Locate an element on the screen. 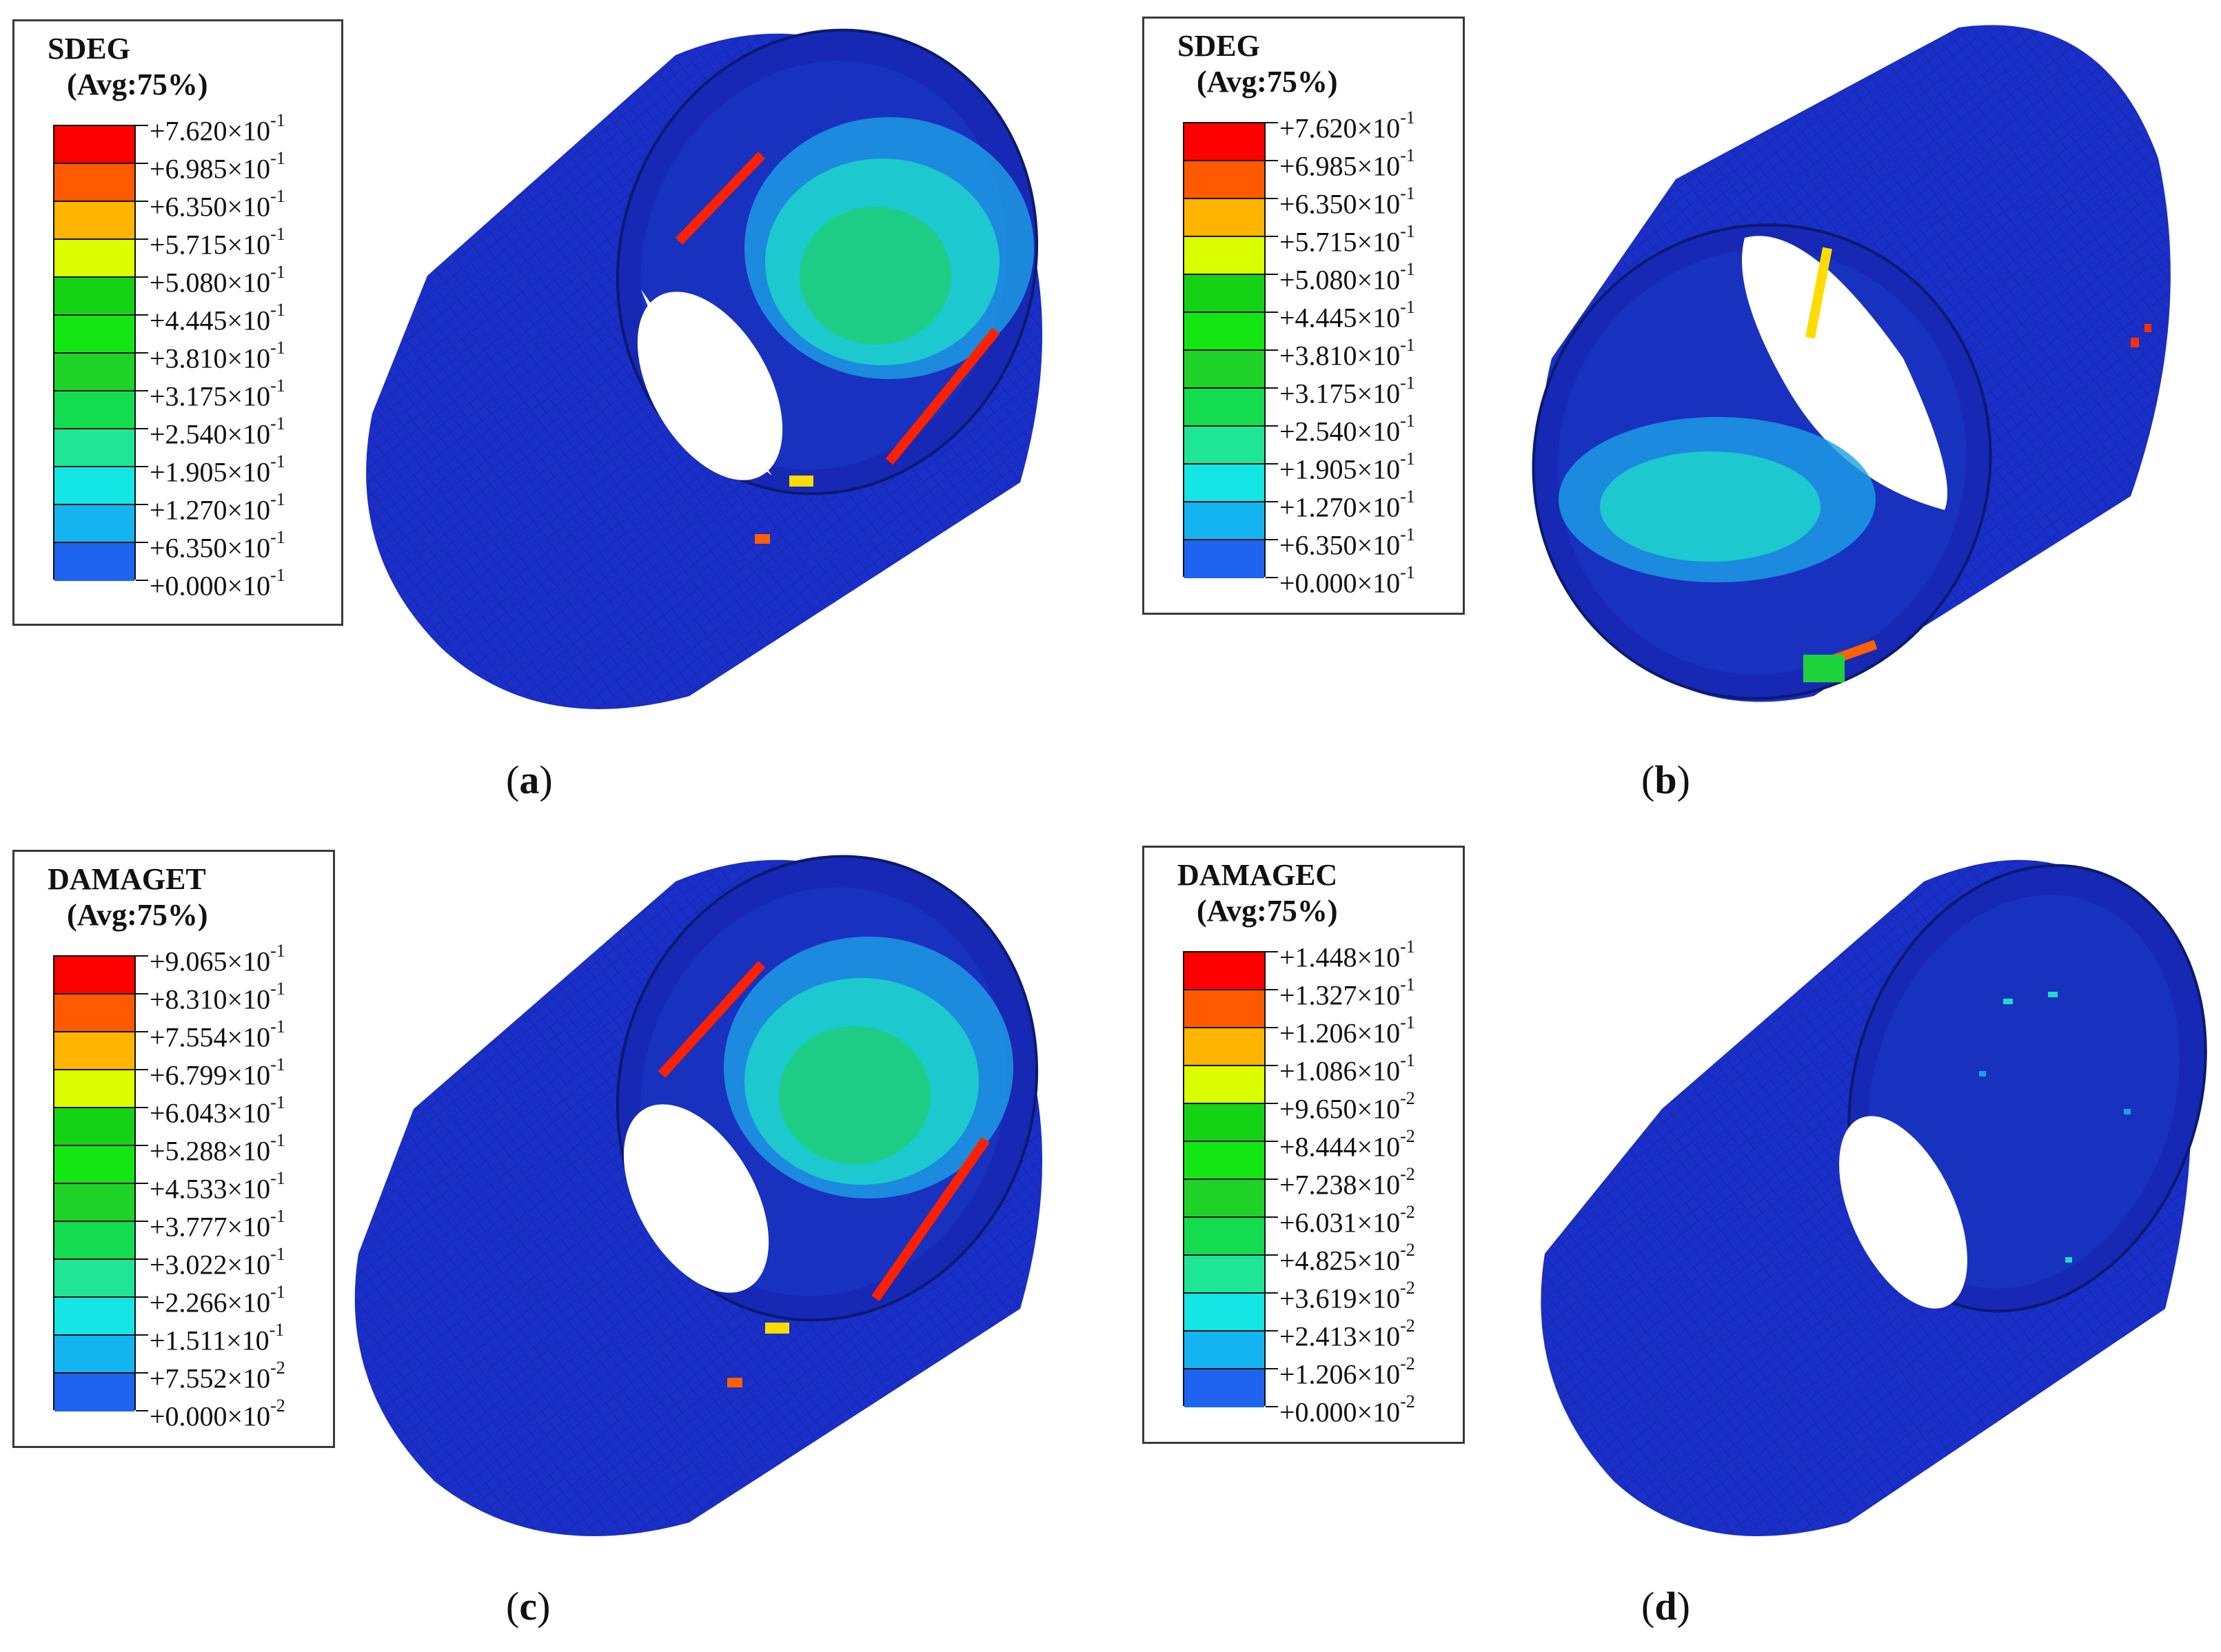 The width and height of the screenshot is (2221, 1652). scale-tick-label: +3.810×10-1 is located at coordinates (1347, 353).